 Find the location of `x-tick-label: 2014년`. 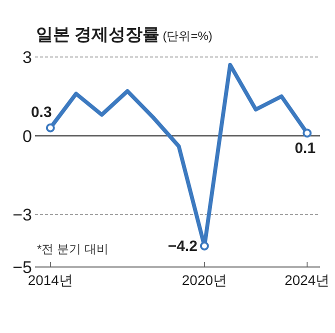

x-tick-label: 2014년 is located at coordinates (50, 280).